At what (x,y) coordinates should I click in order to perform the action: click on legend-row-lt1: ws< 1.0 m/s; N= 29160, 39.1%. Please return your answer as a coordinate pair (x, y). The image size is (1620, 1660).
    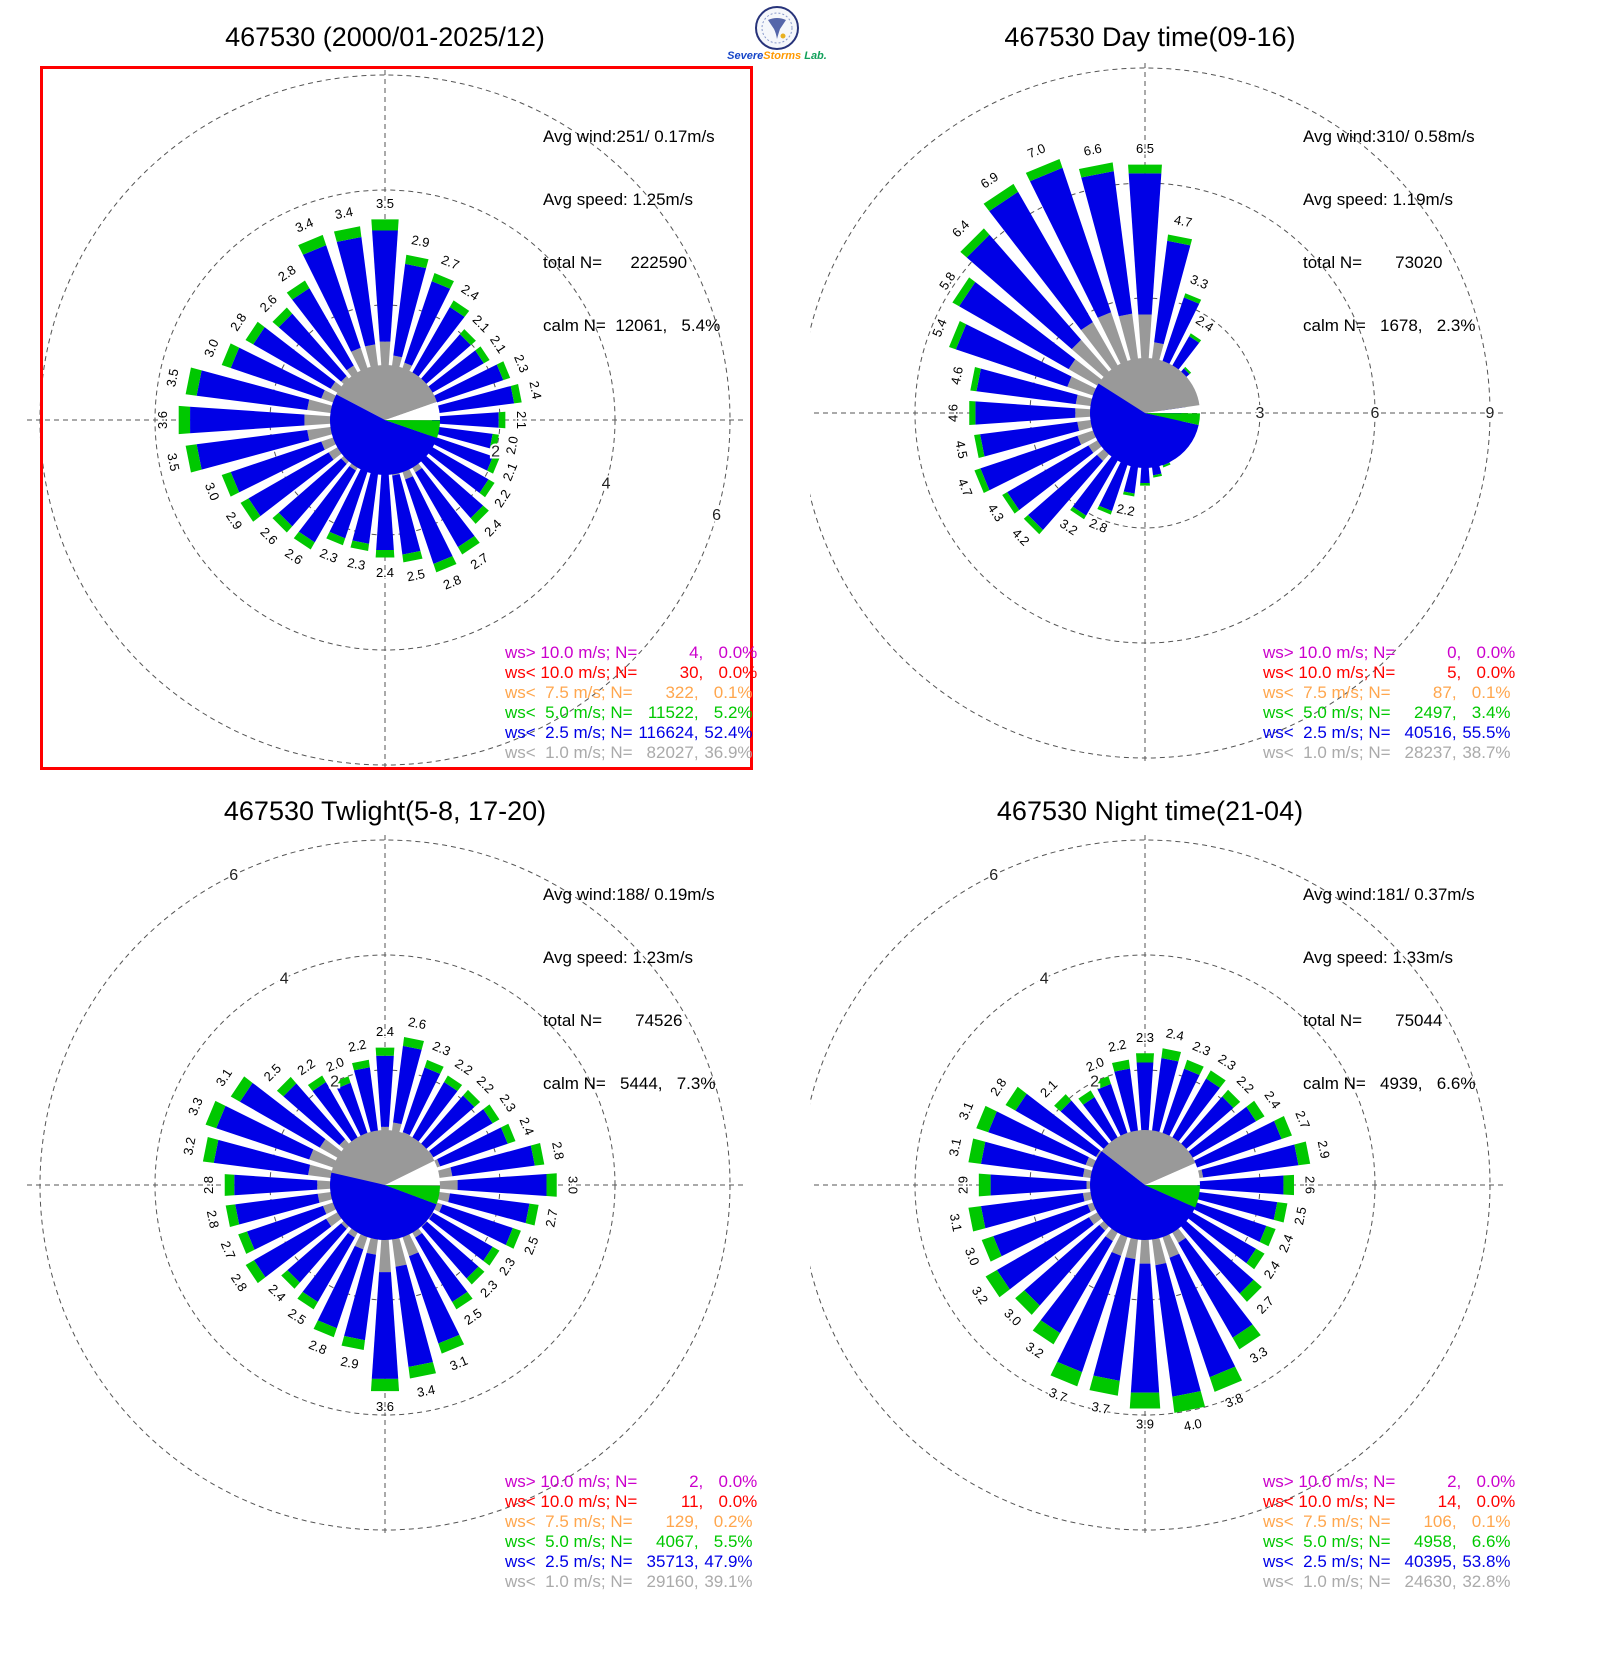
    Looking at the image, I should click on (631, 1582).